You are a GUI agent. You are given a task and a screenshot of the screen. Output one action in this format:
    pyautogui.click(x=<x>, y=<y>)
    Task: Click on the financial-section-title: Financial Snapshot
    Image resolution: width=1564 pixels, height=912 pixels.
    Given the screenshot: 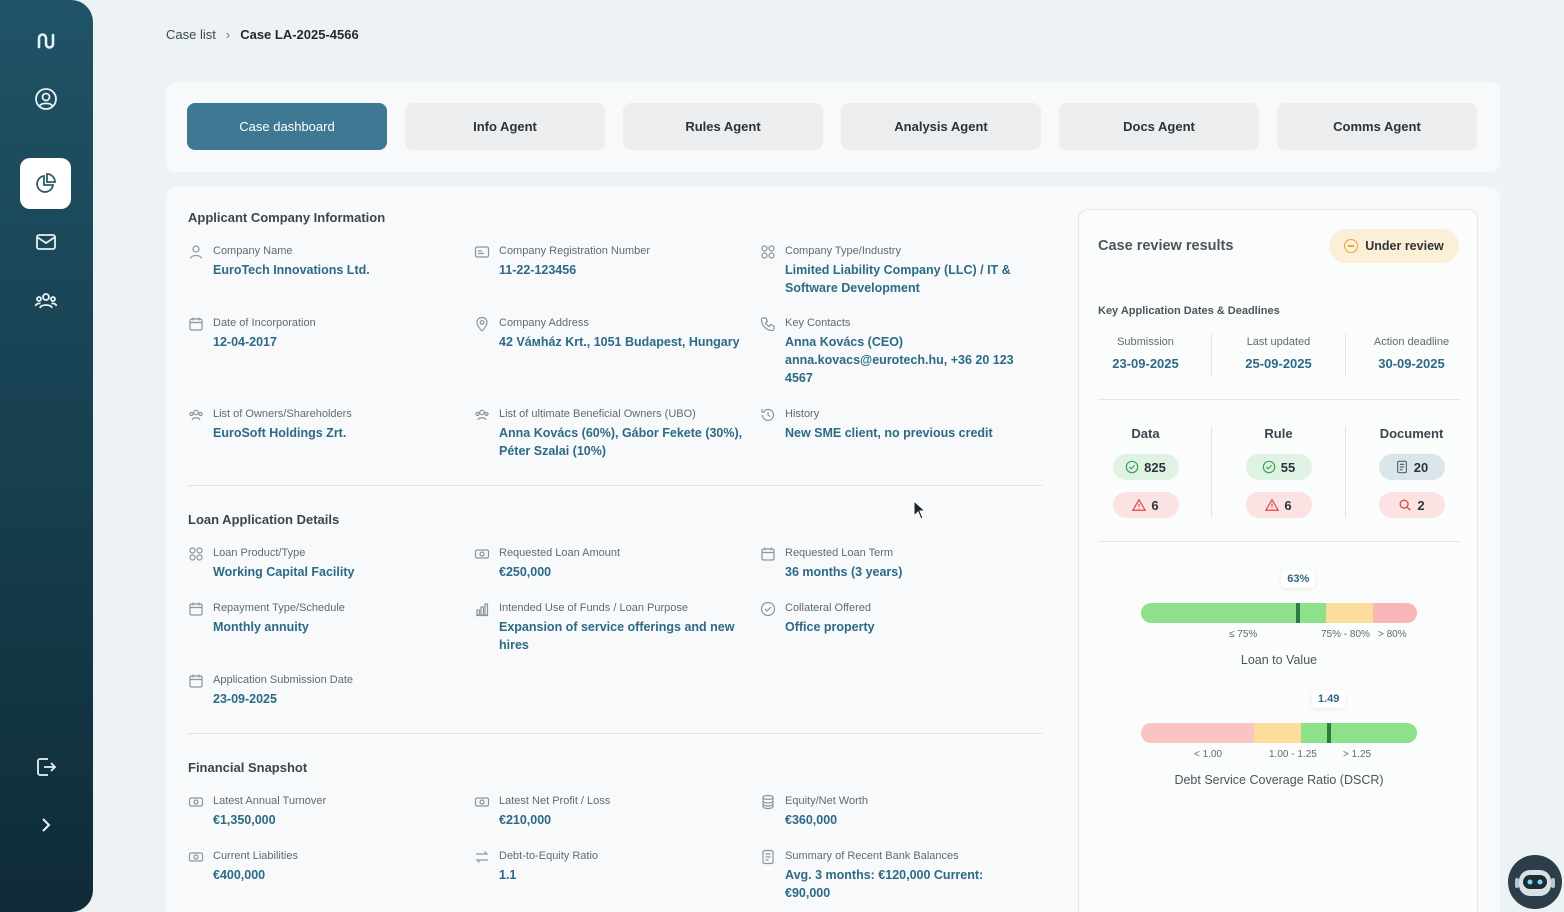 What is the action you would take?
    pyautogui.click(x=248, y=767)
    